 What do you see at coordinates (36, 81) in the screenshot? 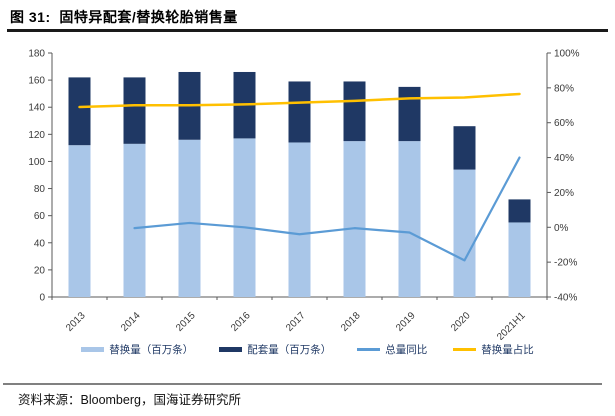
I see `left-axis-tick-label: 160` at bounding box center [36, 81].